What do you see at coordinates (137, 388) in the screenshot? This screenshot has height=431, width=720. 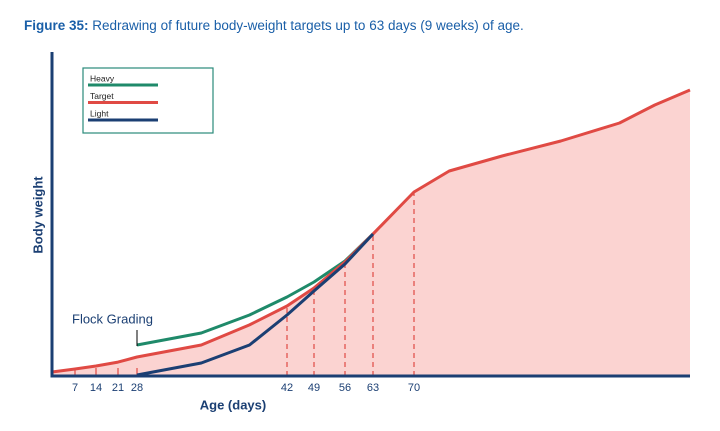 I see `x-tick-label: 28` at bounding box center [137, 388].